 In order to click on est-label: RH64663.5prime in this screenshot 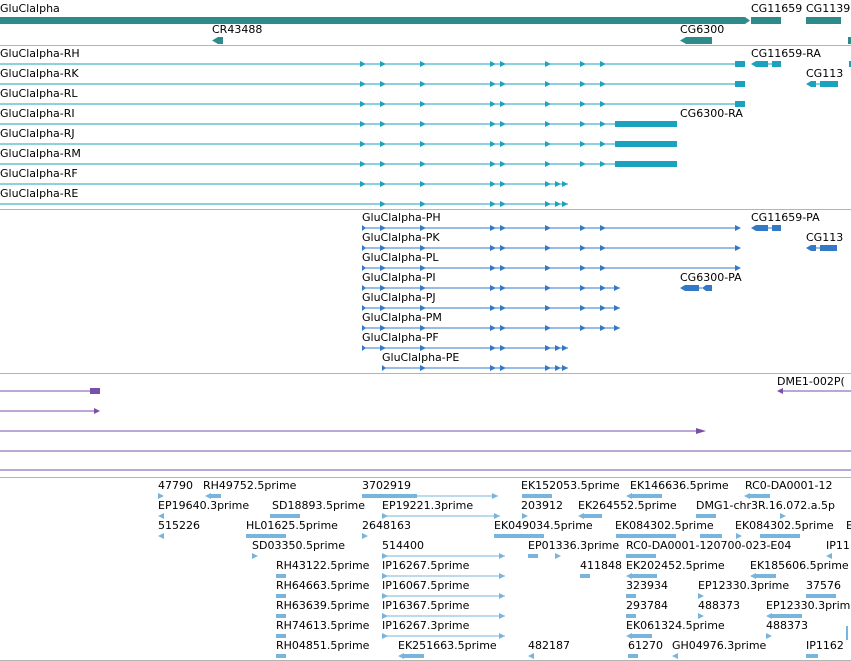, I will do `click(323, 585)`.